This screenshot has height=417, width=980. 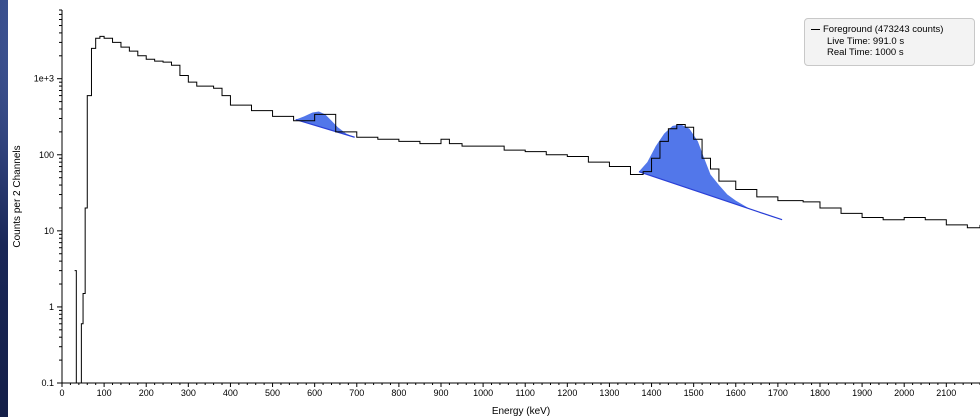 What do you see at coordinates (48, 198) in the screenshot?
I see `y-ticks: 0.1 1 10 100 1e+3` at bounding box center [48, 198].